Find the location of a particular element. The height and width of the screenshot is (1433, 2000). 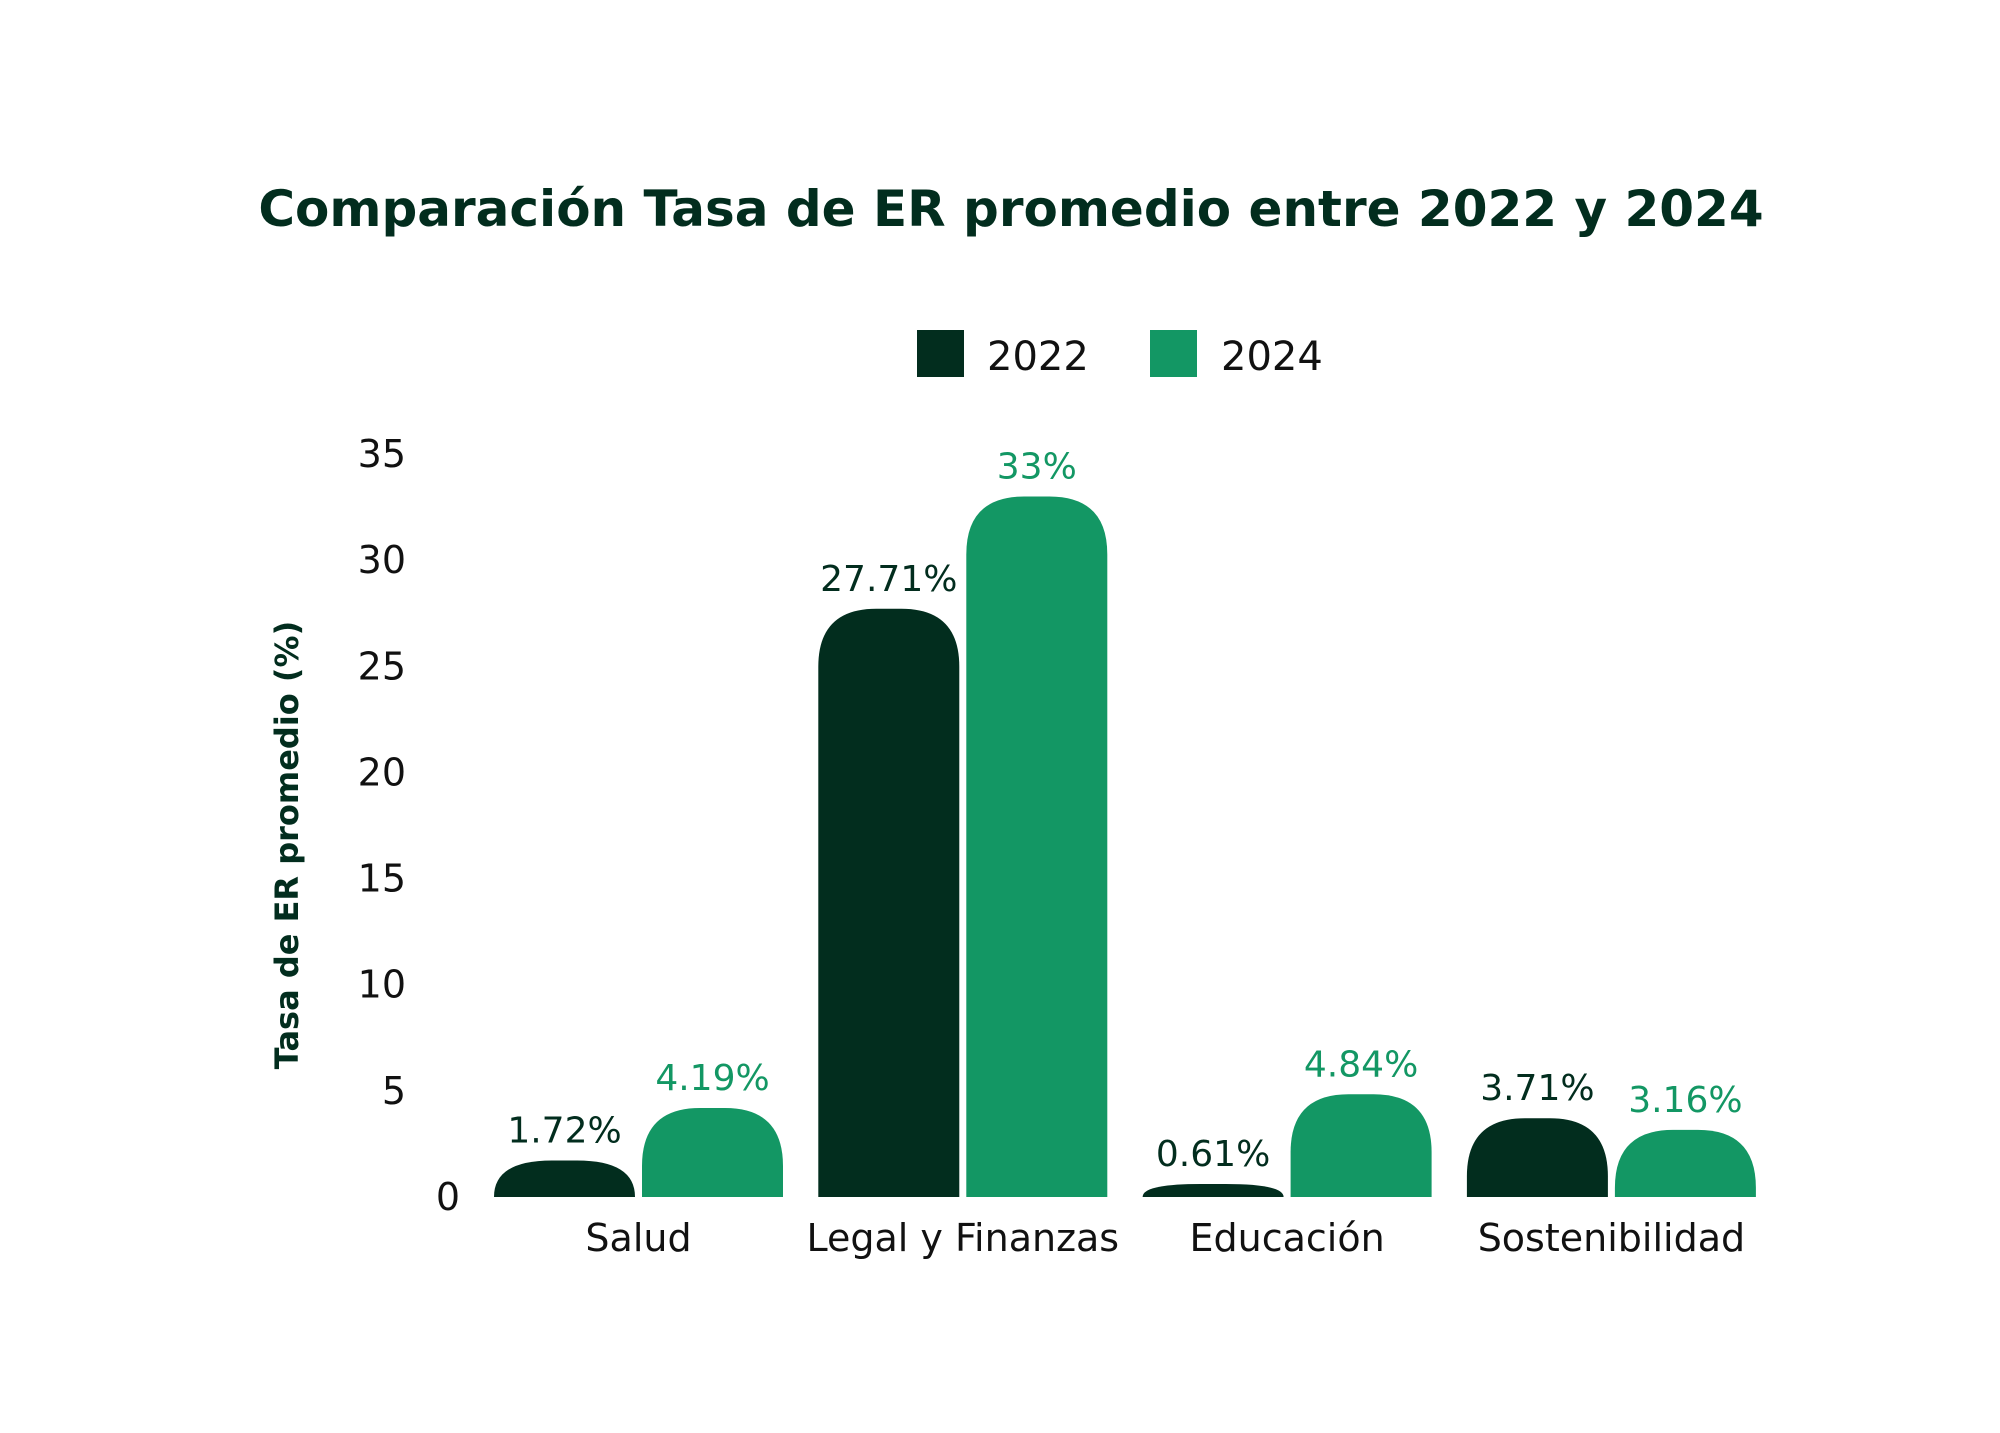

x-tick-label: Educación is located at coordinates (1287, 1238).